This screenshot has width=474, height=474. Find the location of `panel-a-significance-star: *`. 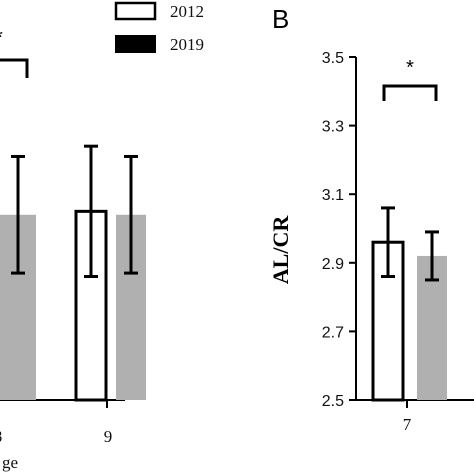

panel-a-significance-star: * is located at coordinates (1, 38).